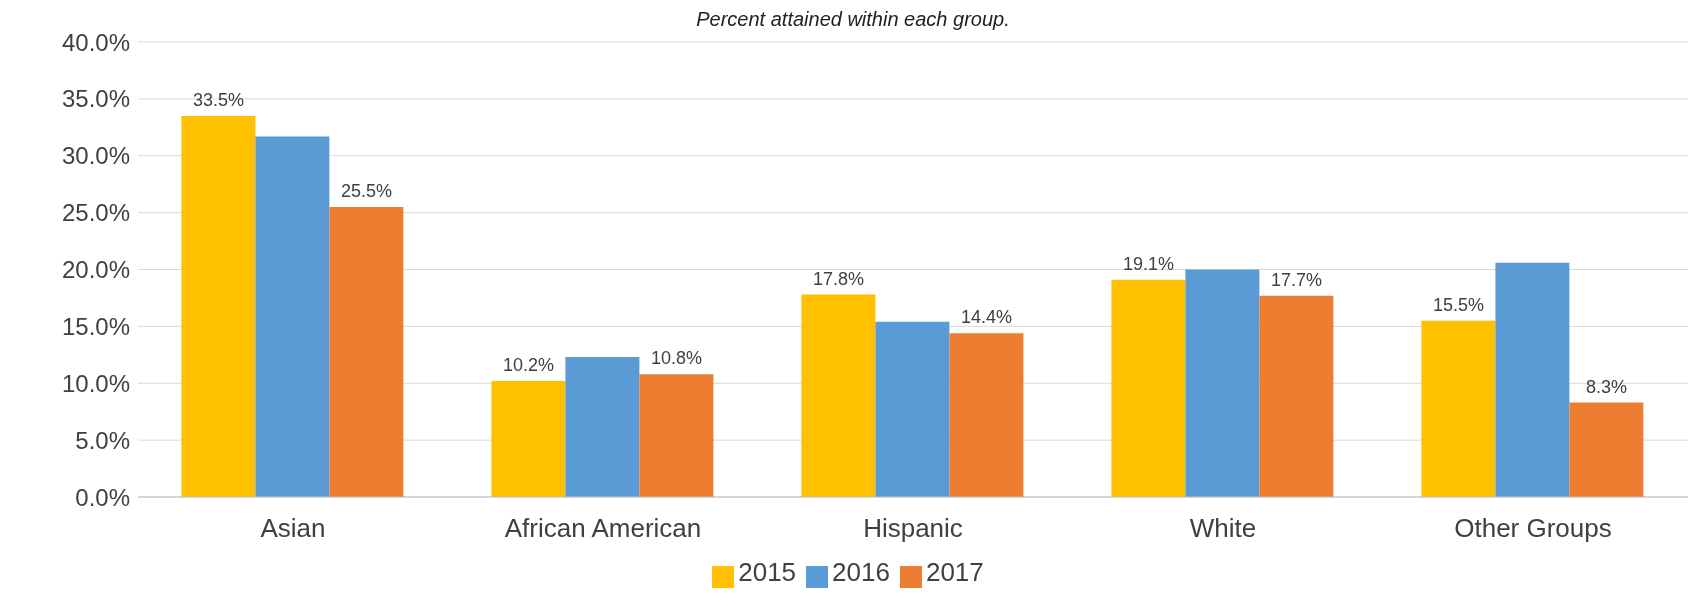  Describe the element at coordinates (293, 528) in the screenshot. I see `x-tick-label: Asian` at that location.